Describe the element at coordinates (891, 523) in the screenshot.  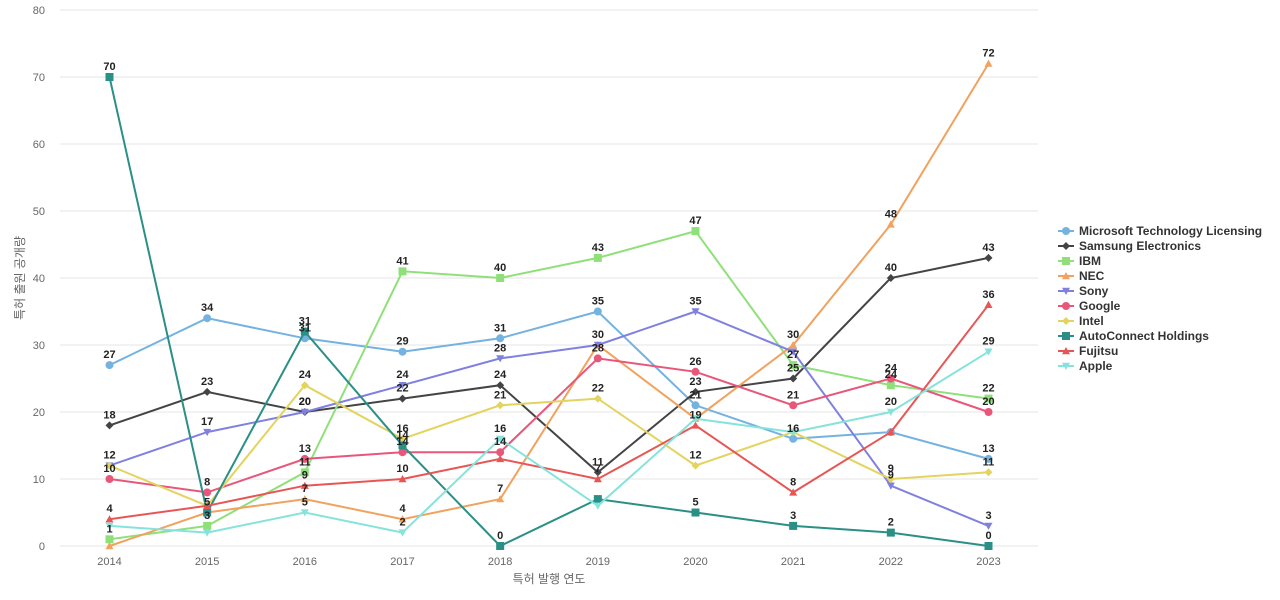
I see `data-label: 2` at that location.